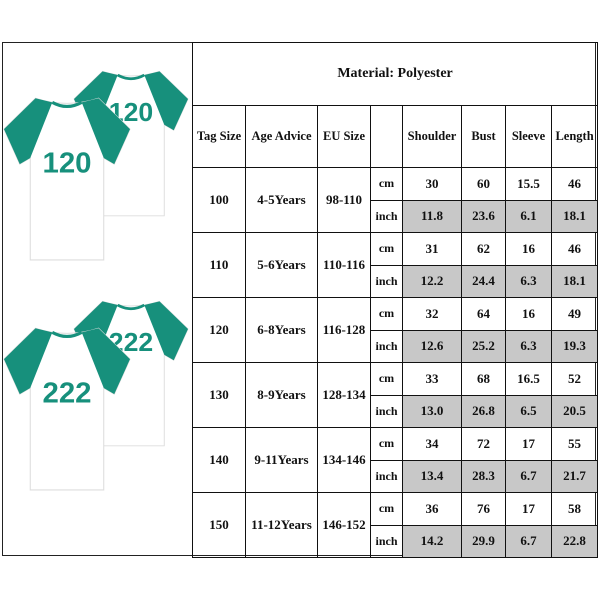 The image size is (600, 600). What do you see at coordinates (219, 200) in the screenshot?
I see `tag-size-cell: 100` at bounding box center [219, 200].